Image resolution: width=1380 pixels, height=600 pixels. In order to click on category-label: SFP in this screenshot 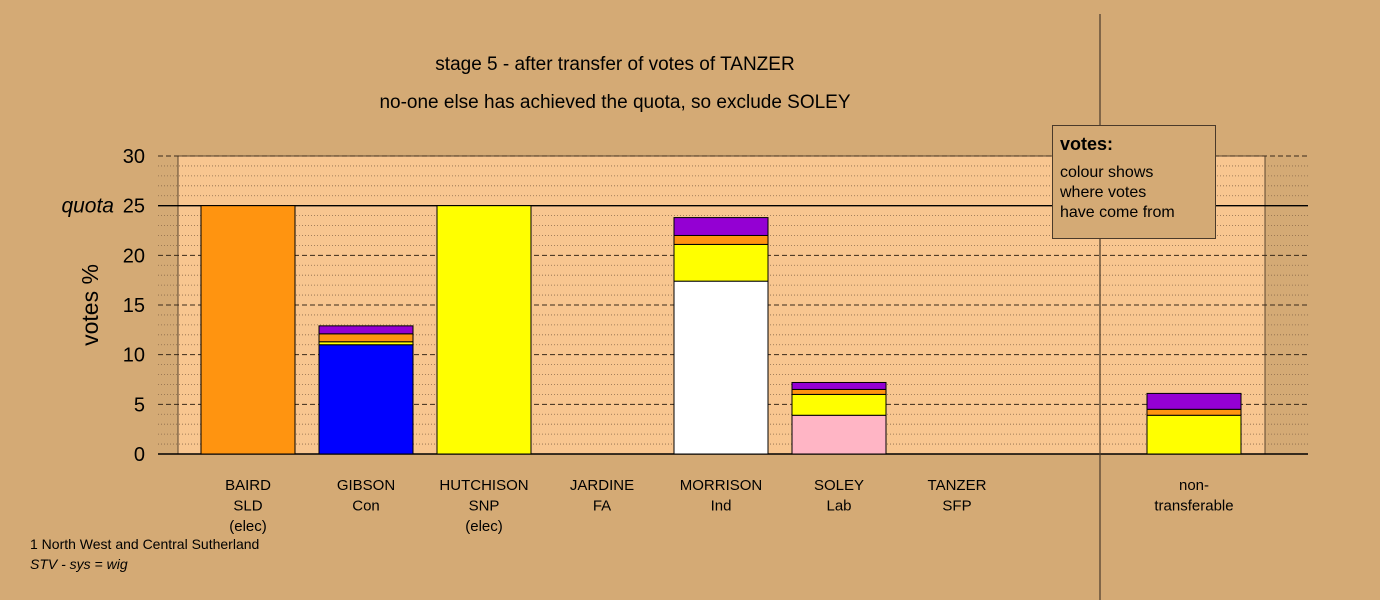, I will do `click(956, 506)`.